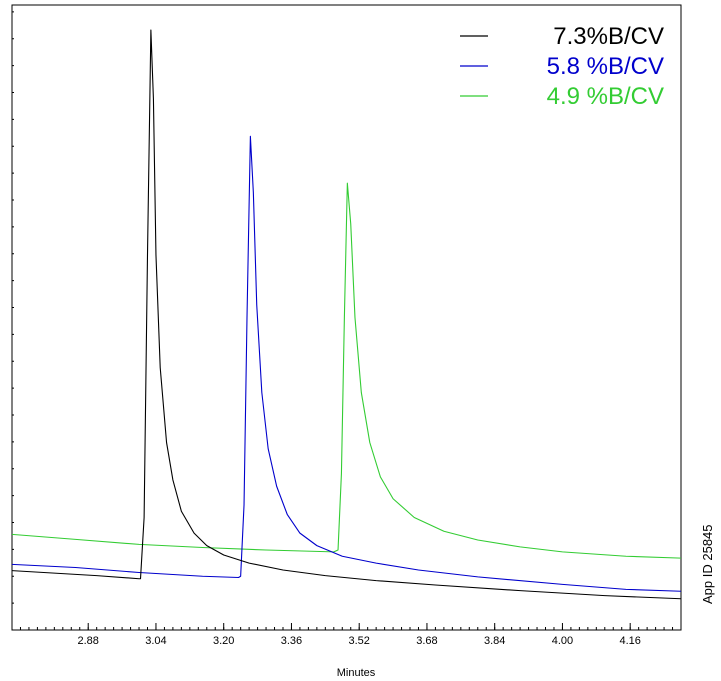  What do you see at coordinates (13, 321) in the screenshot?
I see `y-axis-ticks` at bounding box center [13, 321].